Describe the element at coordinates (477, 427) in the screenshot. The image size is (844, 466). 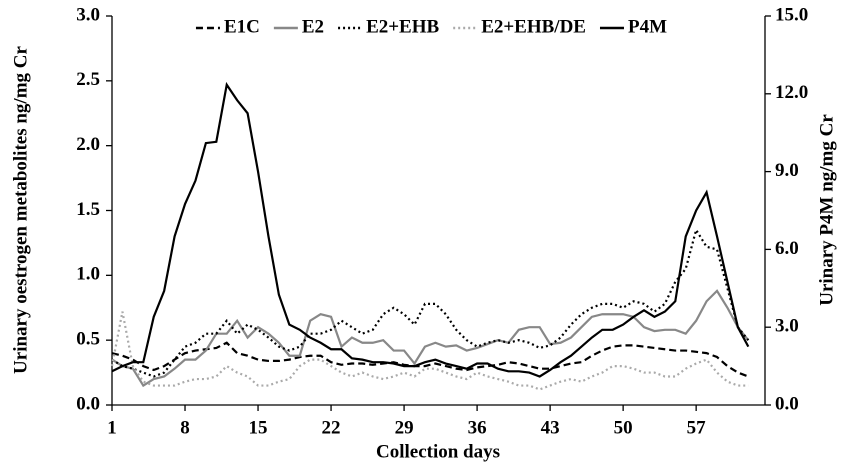
I see `x-tick-label: 36` at that location.